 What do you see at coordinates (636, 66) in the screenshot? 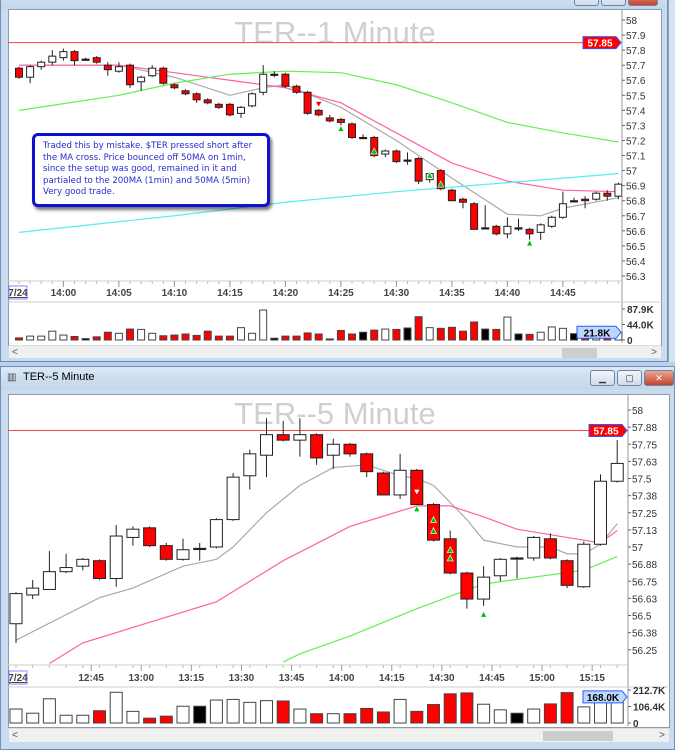
I see `price-tick-label: 57.7` at bounding box center [636, 66].